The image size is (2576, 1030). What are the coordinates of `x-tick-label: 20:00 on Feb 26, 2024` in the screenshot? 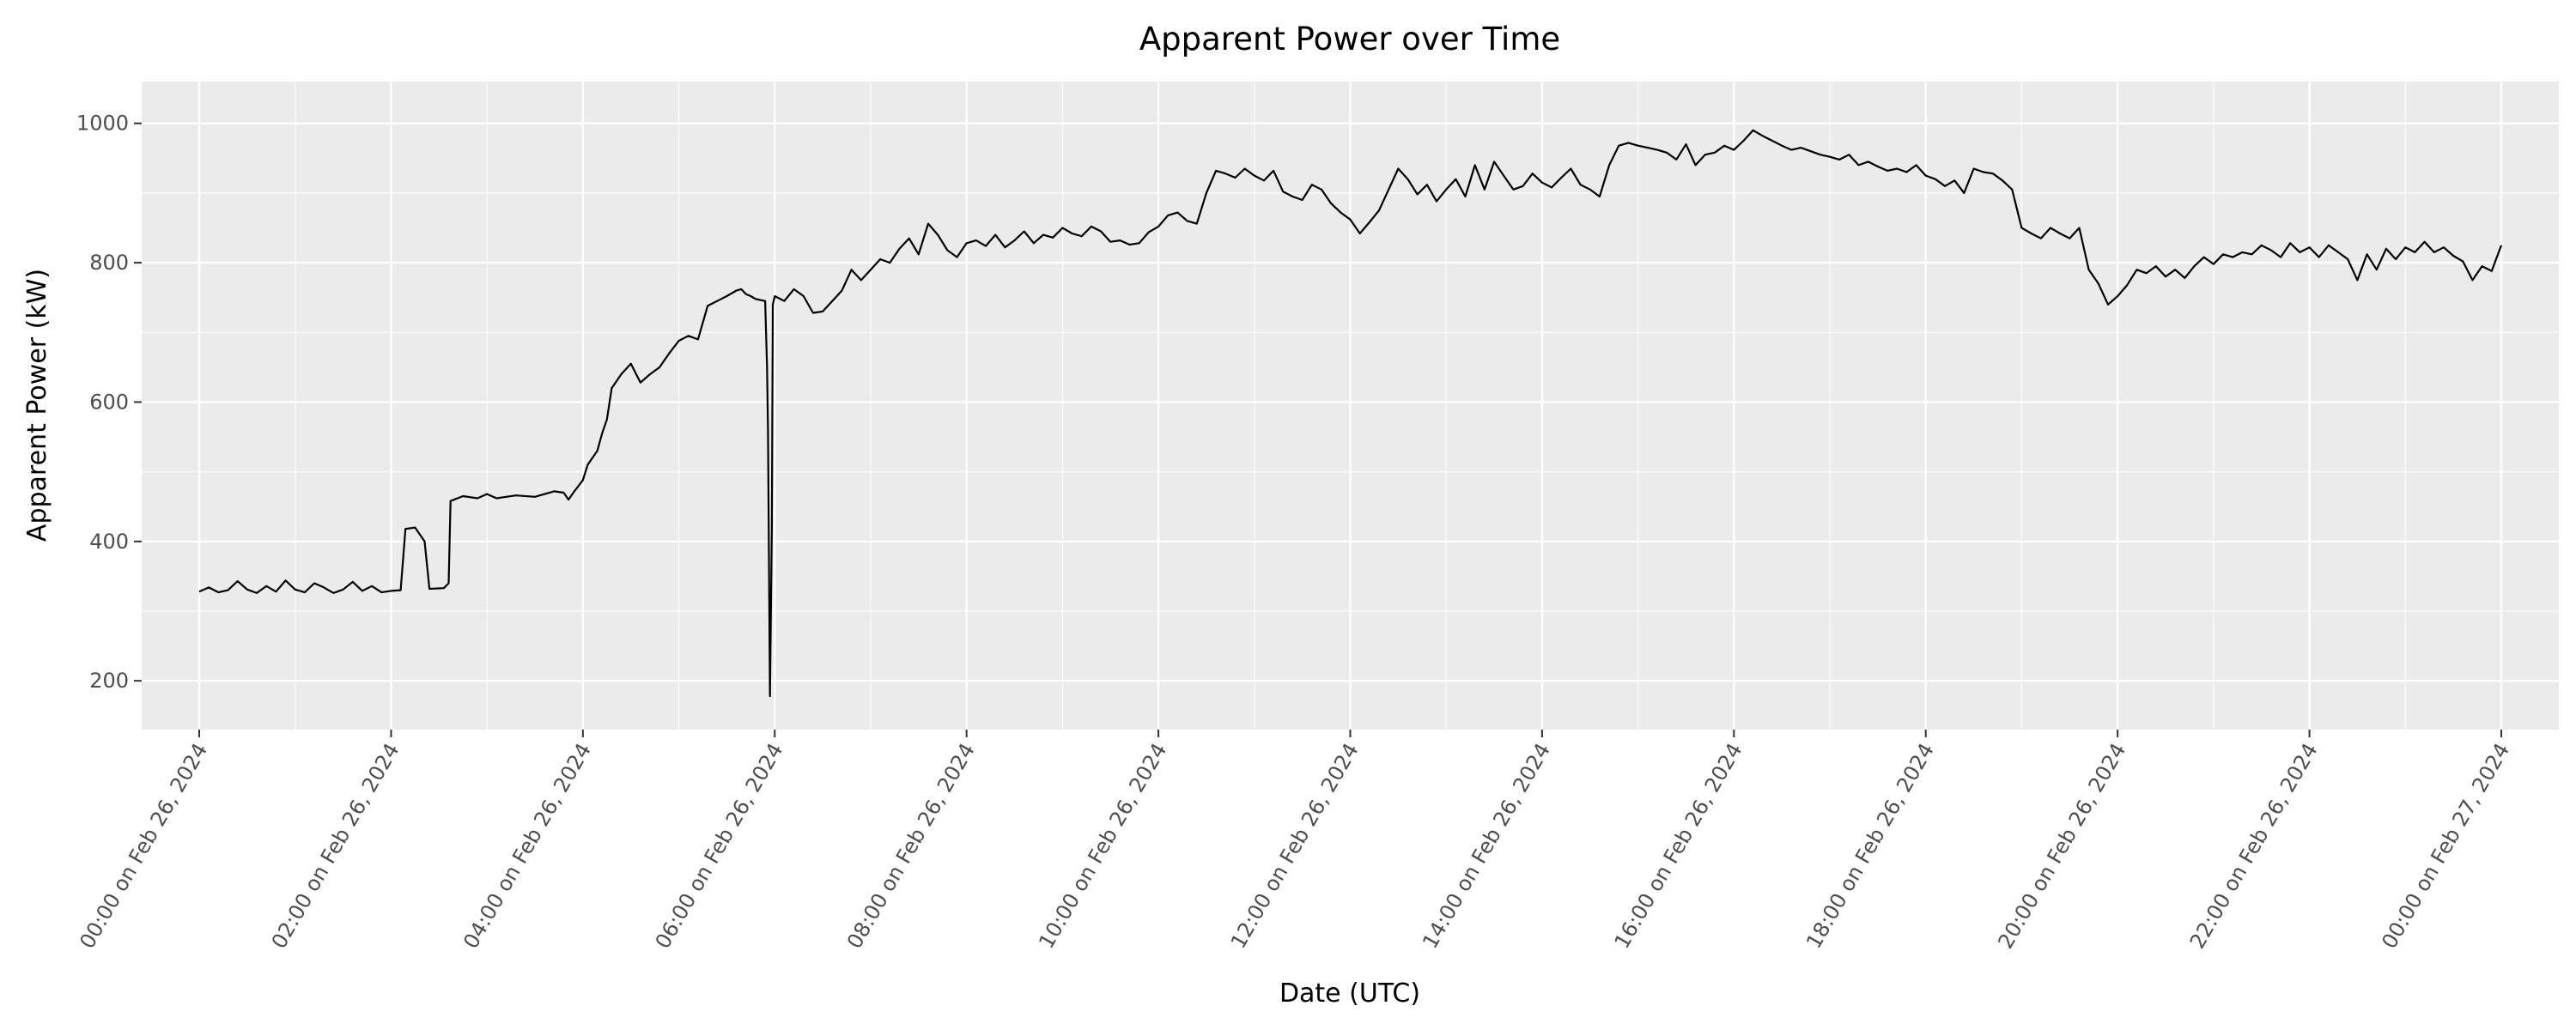 It's located at (2061, 846).